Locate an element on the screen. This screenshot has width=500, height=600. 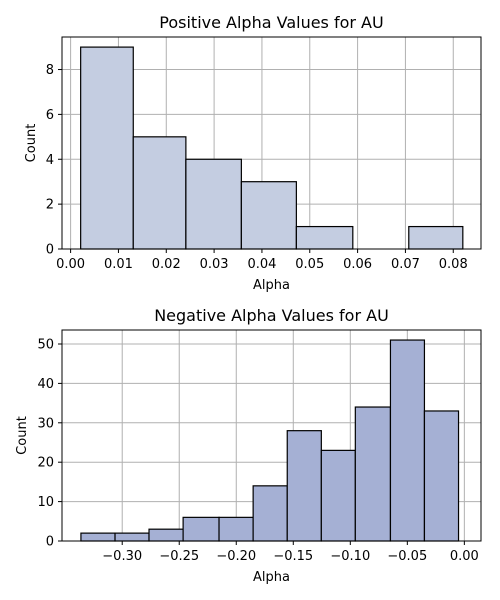
x-tick-label: 0.06 is located at coordinates (357, 264).